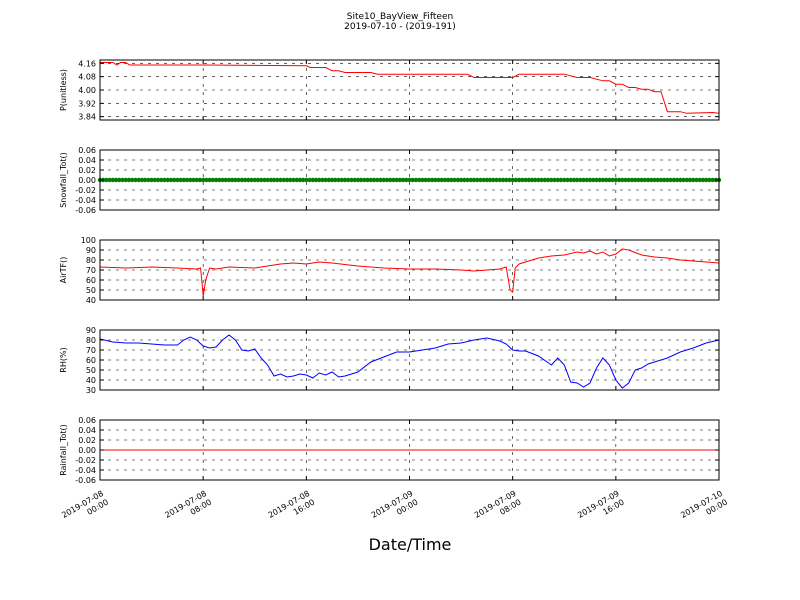 The height and width of the screenshot is (600, 800). I want to click on y-tick-label: 50, so click(91, 370).